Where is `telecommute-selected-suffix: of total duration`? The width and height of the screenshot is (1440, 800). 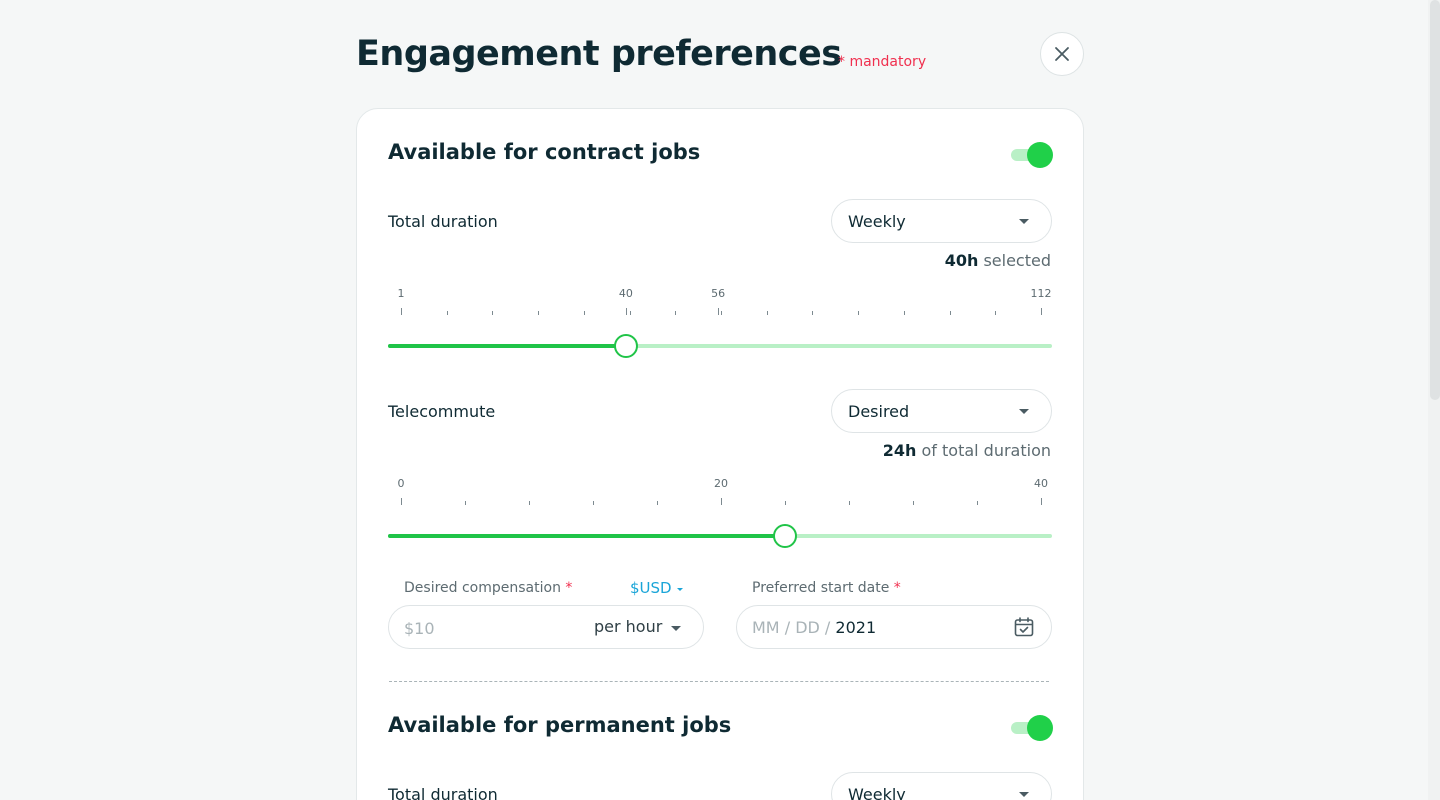 telecommute-selected-suffix: of total duration is located at coordinates (983, 450).